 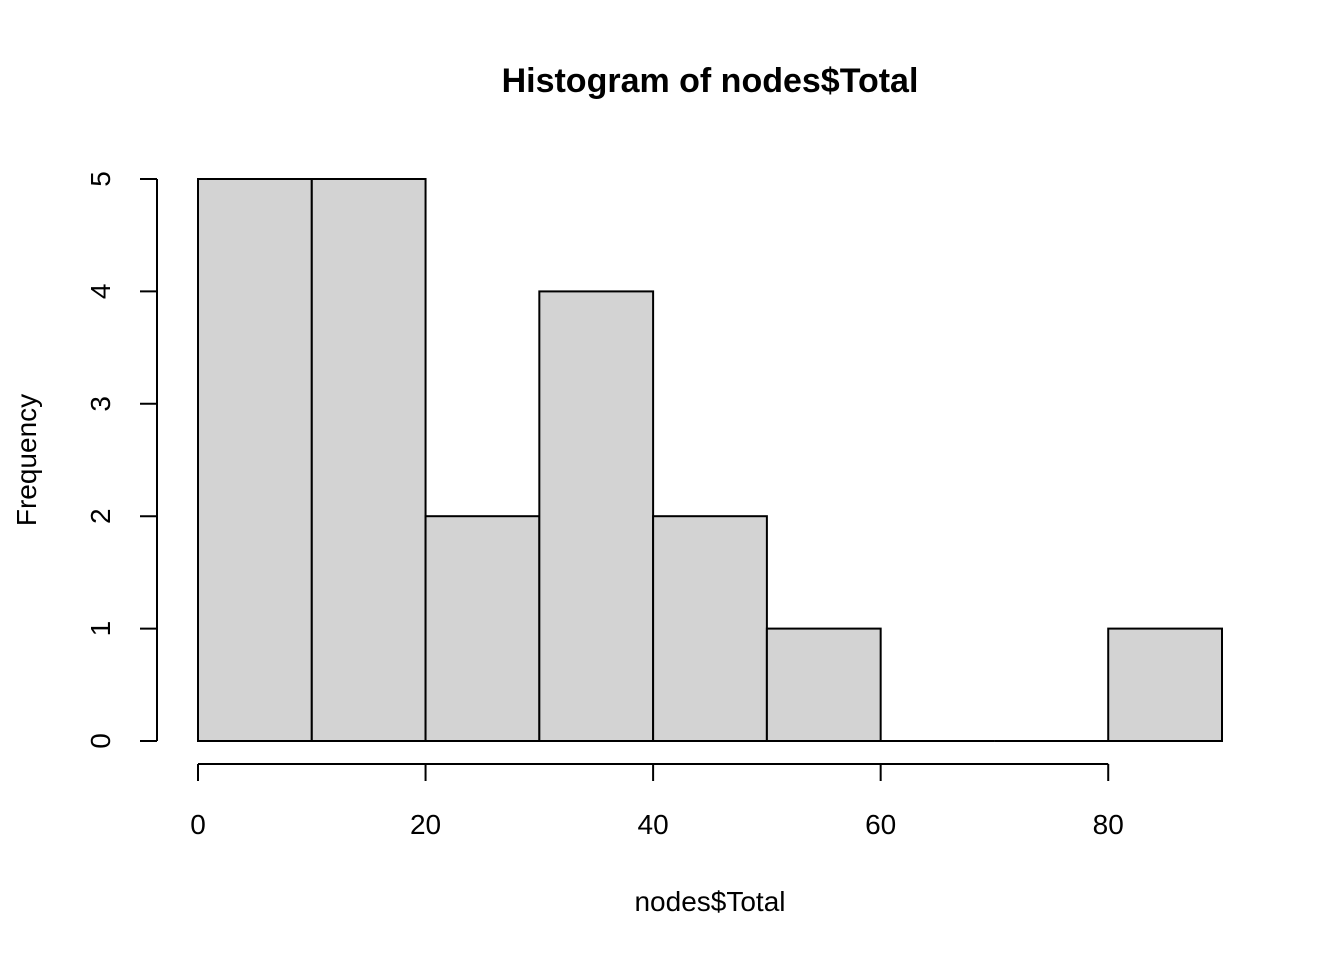 I want to click on y-axis: 0 1 2 3 4 5, so click(x=121, y=460).